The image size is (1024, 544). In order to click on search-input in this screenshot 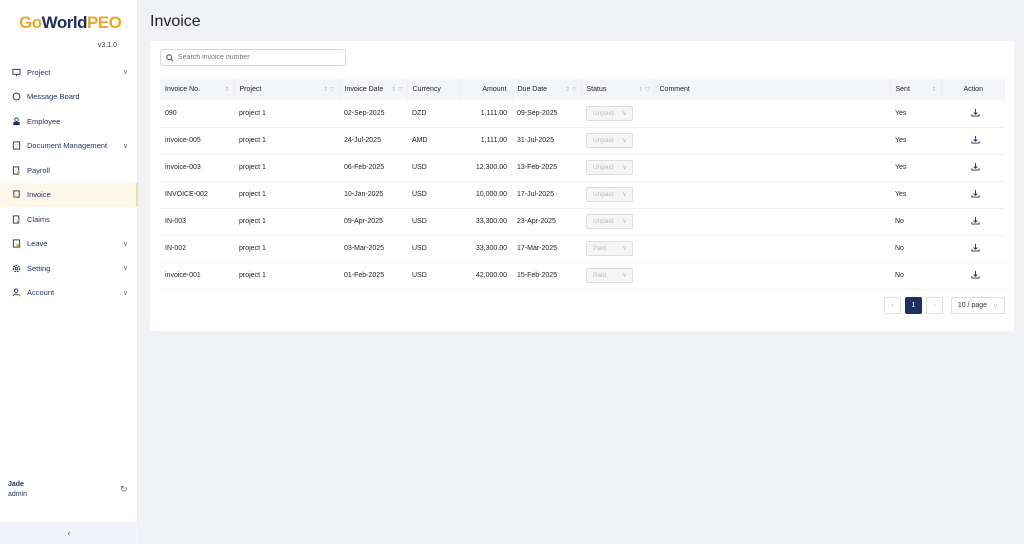, I will do `click(258, 57)`.